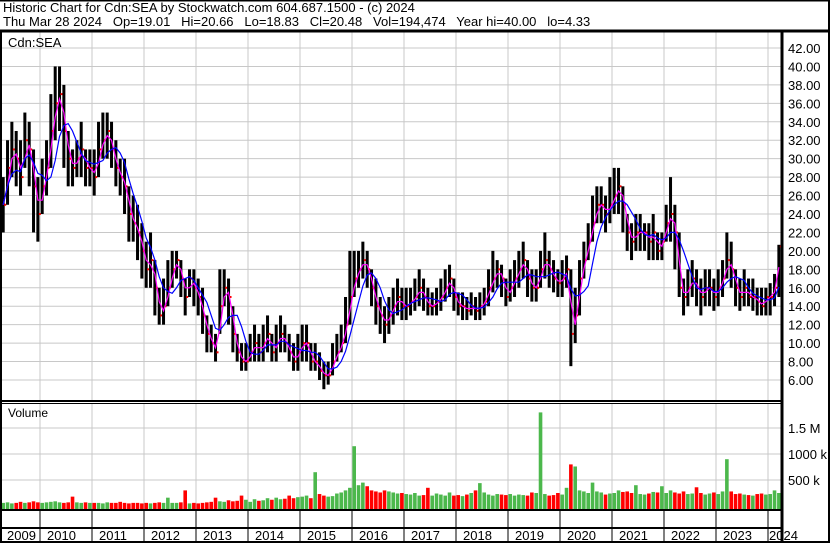 The image size is (830, 543). I want to click on price-tick-label: 16.00, so click(804, 288).